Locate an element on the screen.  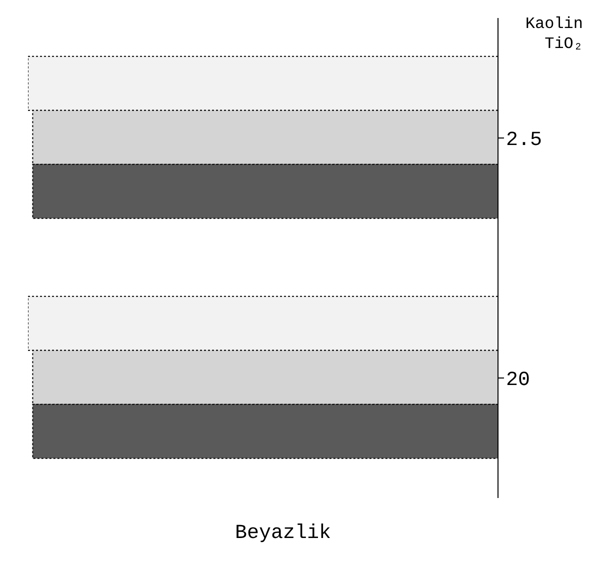
text: Kaolin is located at coordinates (554, 24).